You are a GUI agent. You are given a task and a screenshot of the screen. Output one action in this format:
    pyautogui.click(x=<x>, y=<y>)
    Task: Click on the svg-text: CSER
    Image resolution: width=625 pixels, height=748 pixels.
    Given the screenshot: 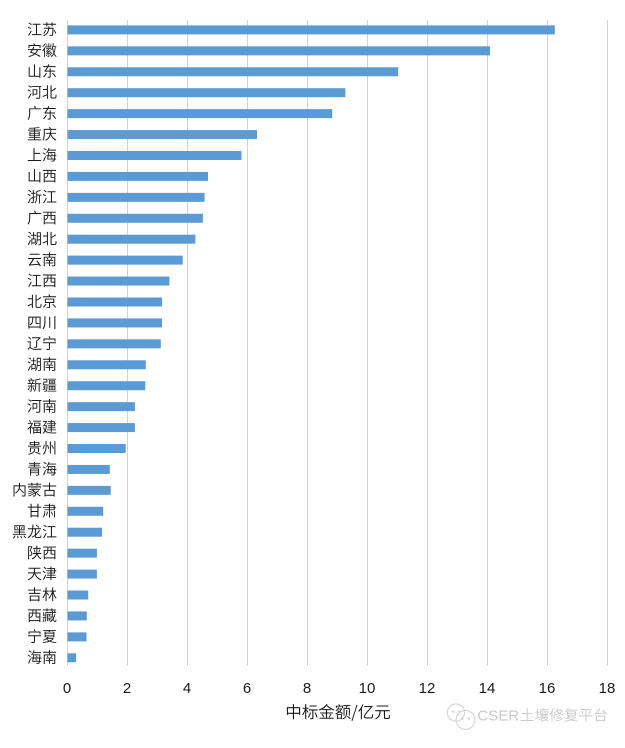 What is the action you would take?
    pyautogui.click(x=498, y=716)
    